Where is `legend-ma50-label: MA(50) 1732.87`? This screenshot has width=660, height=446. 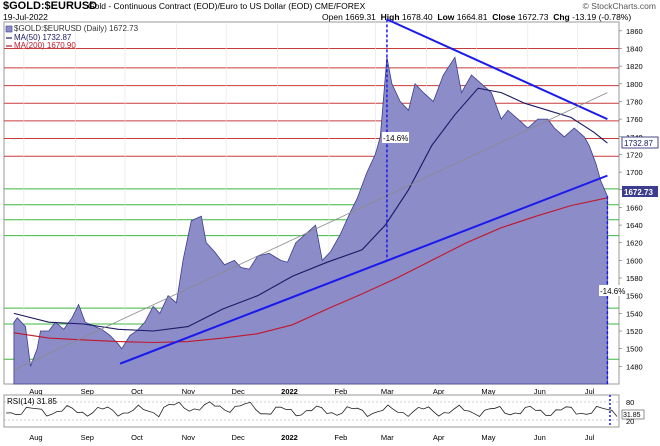 legend-ma50-label: MA(50) 1732.87 is located at coordinates (43, 37).